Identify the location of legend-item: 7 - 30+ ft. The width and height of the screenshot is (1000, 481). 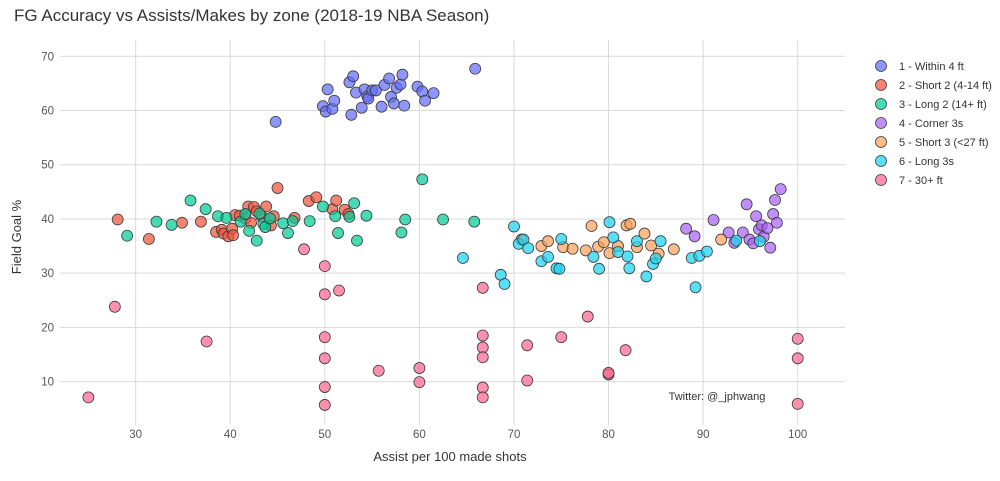
(909, 181).